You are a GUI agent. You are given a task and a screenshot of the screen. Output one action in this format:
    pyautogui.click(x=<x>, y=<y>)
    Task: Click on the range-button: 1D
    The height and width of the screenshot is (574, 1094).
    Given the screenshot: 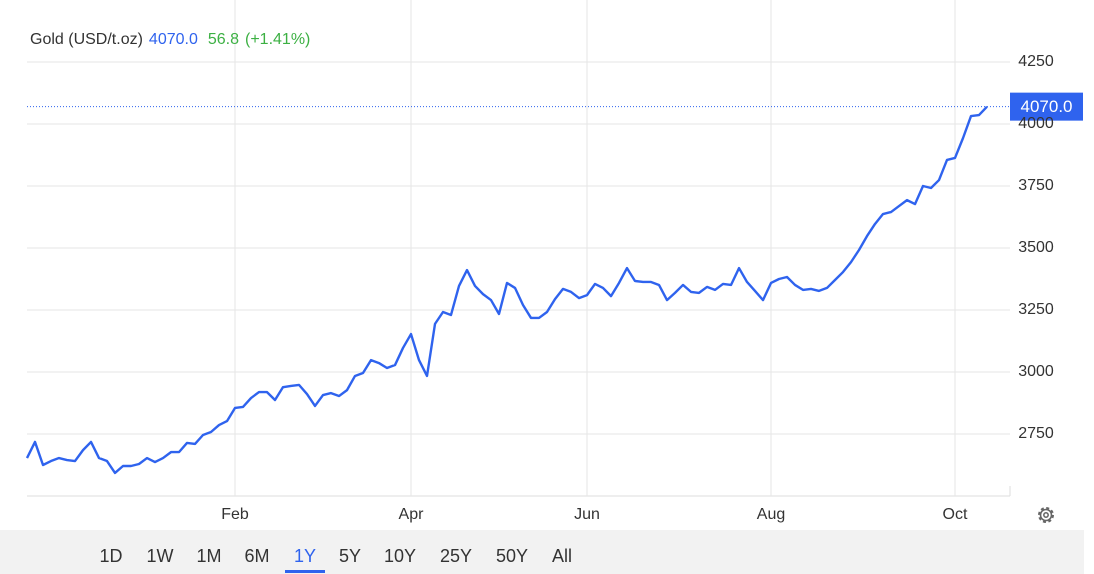 What is the action you would take?
    pyautogui.click(x=110, y=556)
    